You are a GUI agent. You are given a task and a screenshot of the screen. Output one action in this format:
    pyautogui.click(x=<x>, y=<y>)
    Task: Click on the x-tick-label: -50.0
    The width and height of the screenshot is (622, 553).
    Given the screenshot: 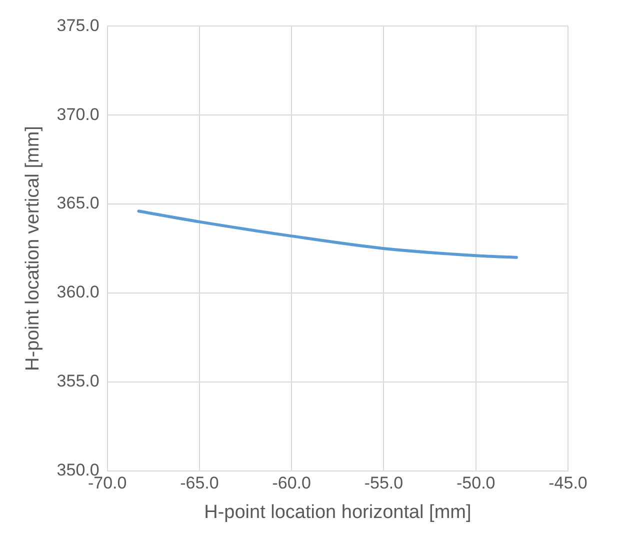 What is the action you would take?
    pyautogui.click(x=476, y=483)
    